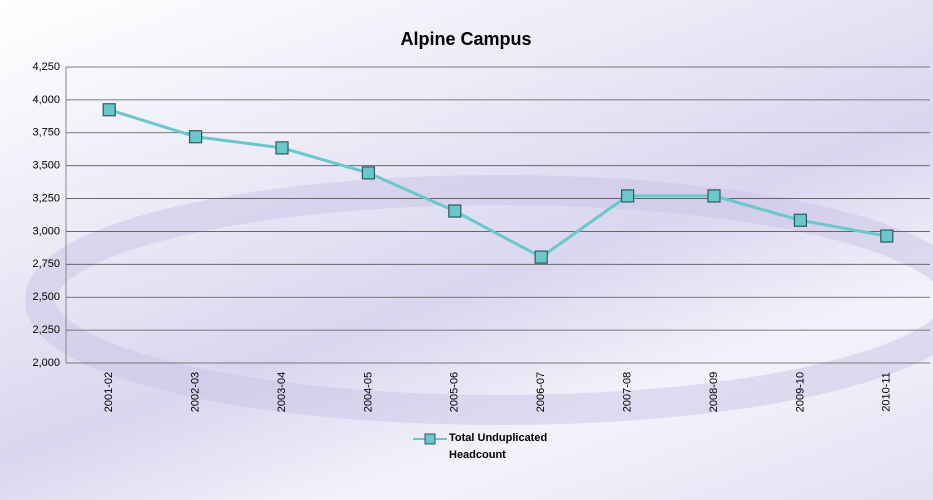 This screenshot has width=933, height=500. I want to click on y-tick-label: 2,500, so click(46, 297).